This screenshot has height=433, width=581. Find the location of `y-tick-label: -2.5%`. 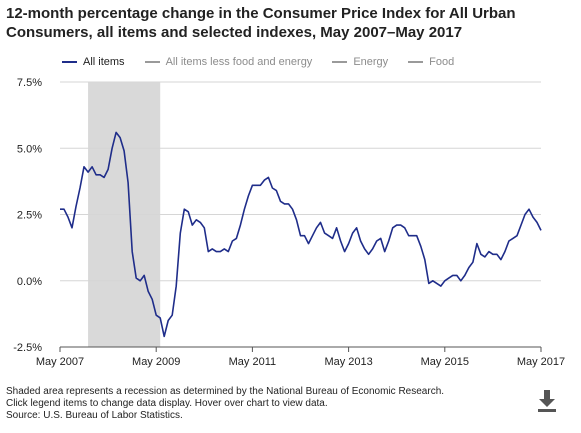

y-tick-label: -2.5% is located at coordinates (27, 348).